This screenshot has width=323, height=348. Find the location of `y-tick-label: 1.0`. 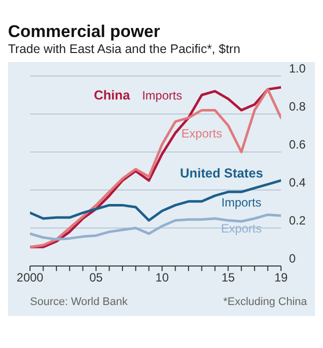

y-tick-label: 1.0 is located at coordinates (297, 68).